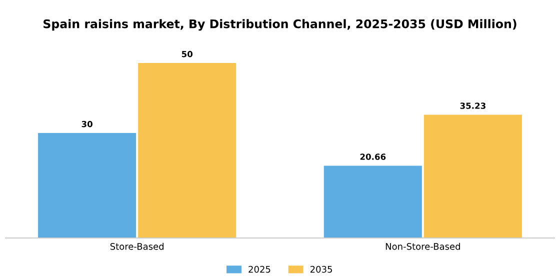 This screenshot has width=560, height=280. What do you see at coordinates (321, 269) in the screenshot?
I see `legend-label: 2035` at bounding box center [321, 269].